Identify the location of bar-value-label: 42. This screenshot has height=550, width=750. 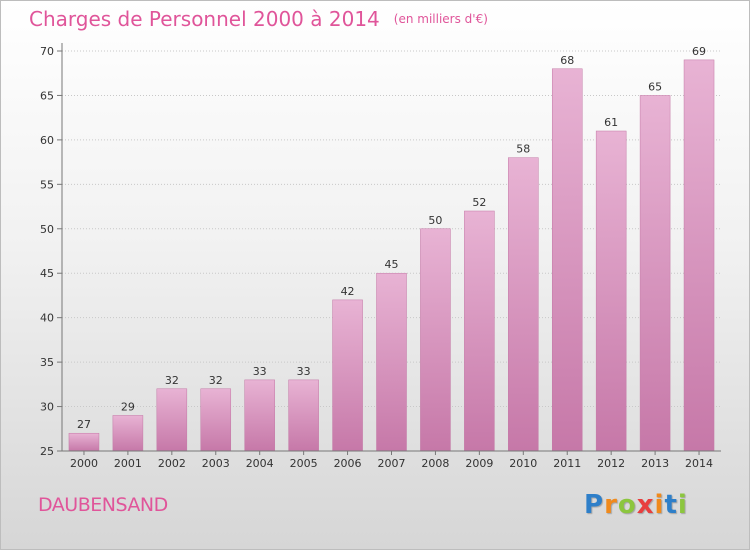
(348, 291).